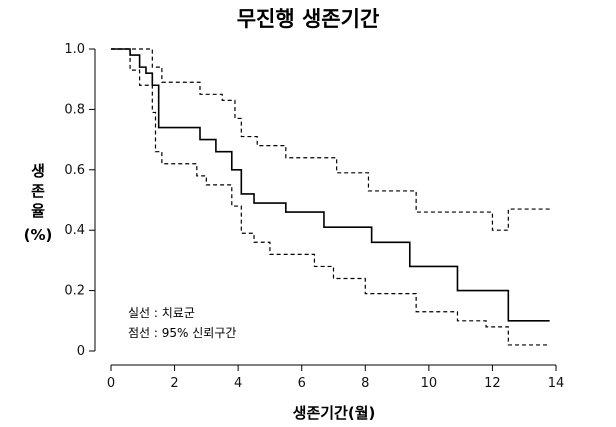 This screenshot has width=616, height=427. What do you see at coordinates (81, 351) in the screenshot?
I see `y-tick-label: 0` at bounding box center [81, 351].